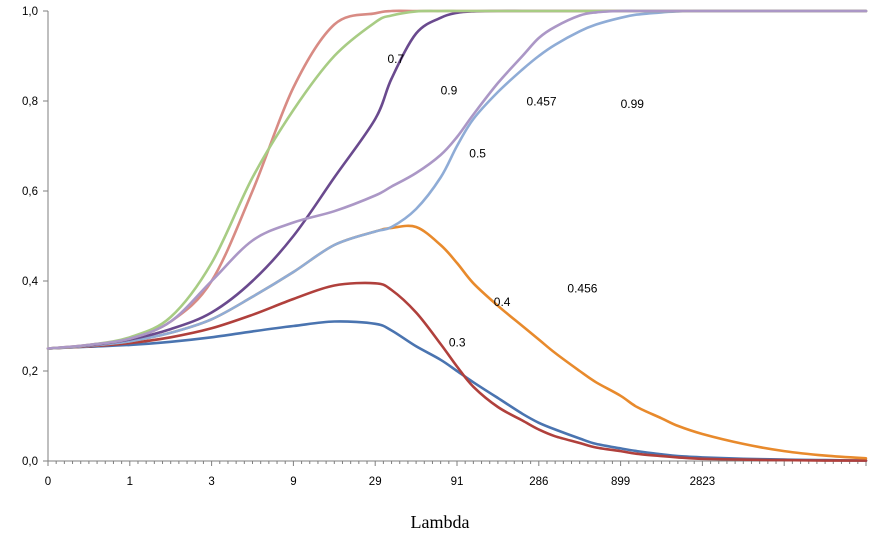 This screenshot has height=536, width=869. What do you see at coordinates (30, 12) in the screenshot?
I see `y-tick-label: 1,0` at bounding box center [30, 12].